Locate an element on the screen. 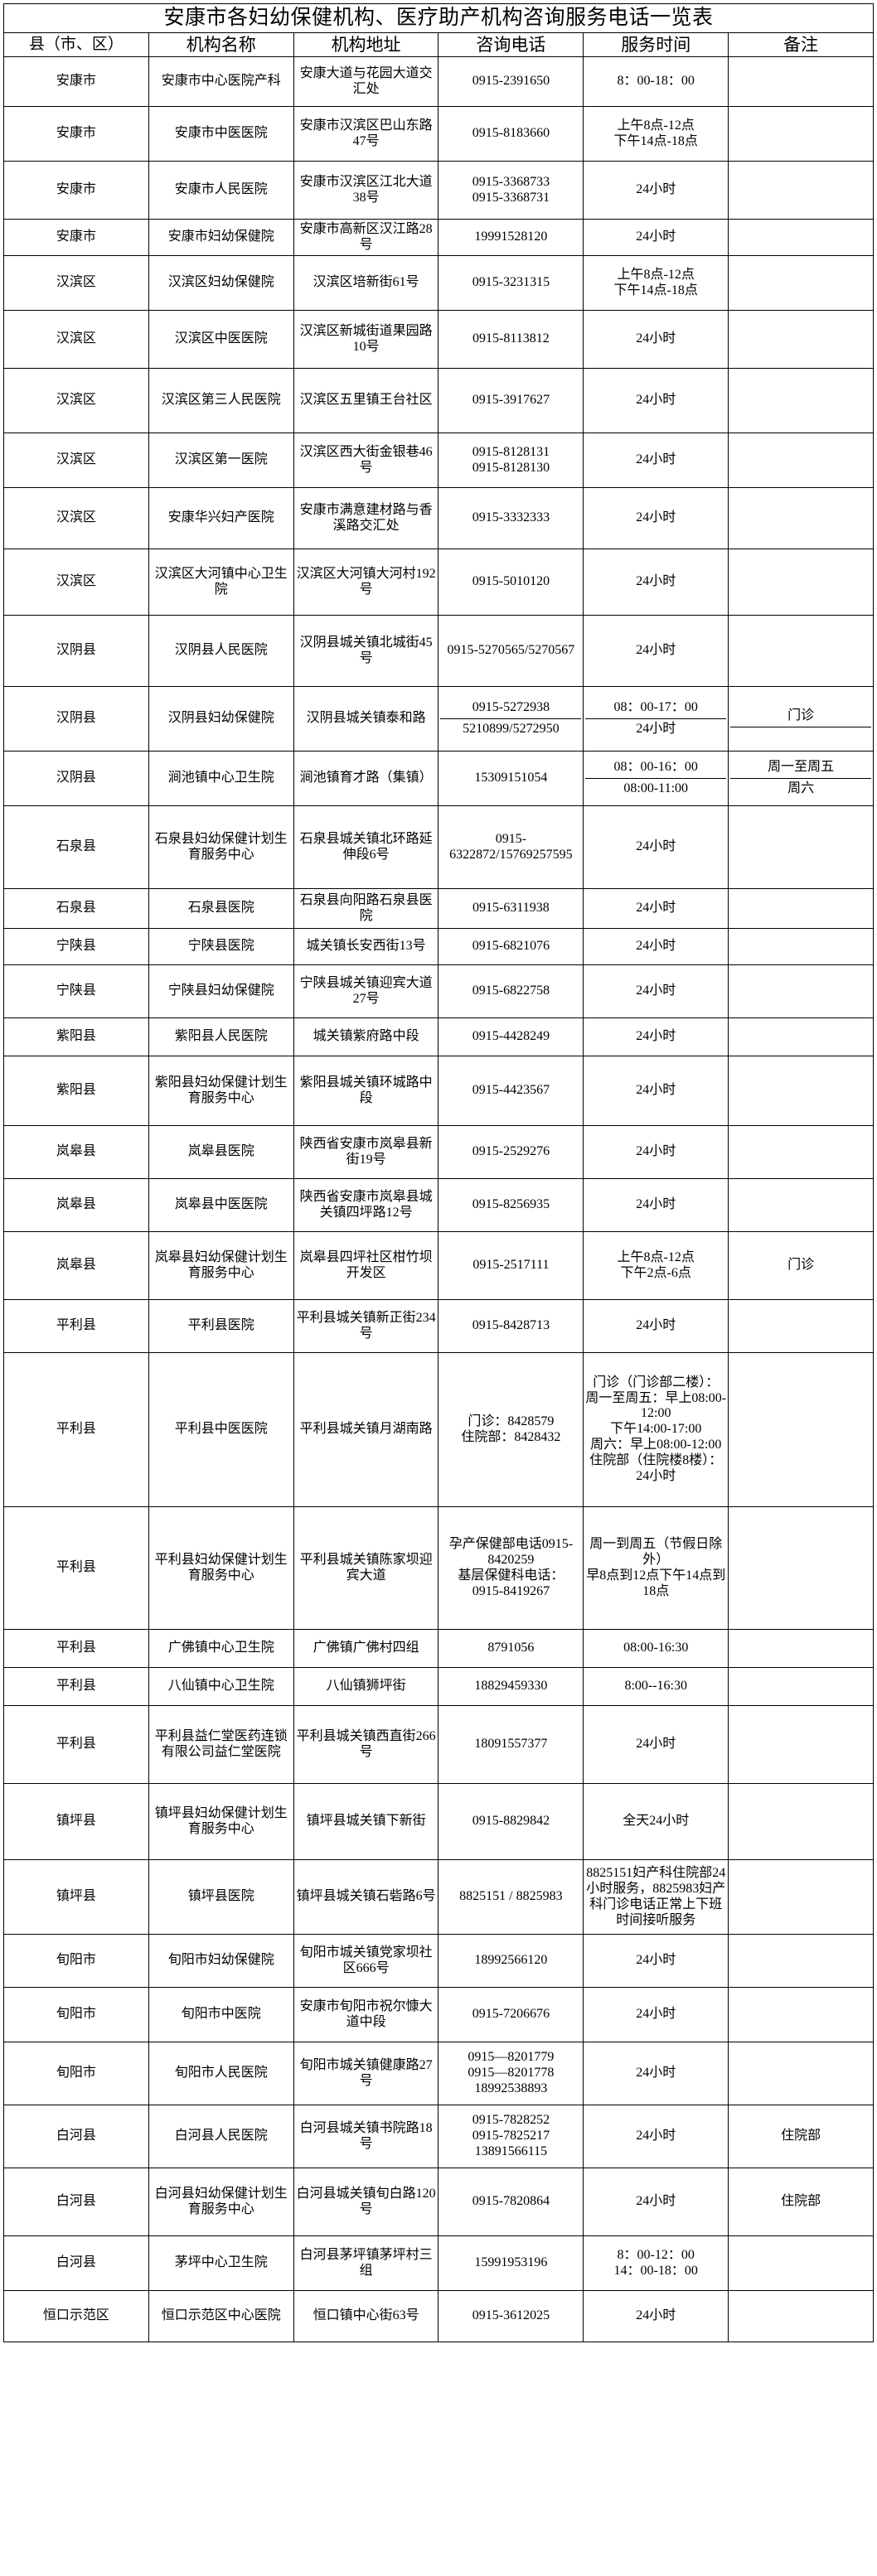 This screenshot has height=2576, width=877. cell-address: 城关镇紫府路中段 is located at coordinates (366, 1037).